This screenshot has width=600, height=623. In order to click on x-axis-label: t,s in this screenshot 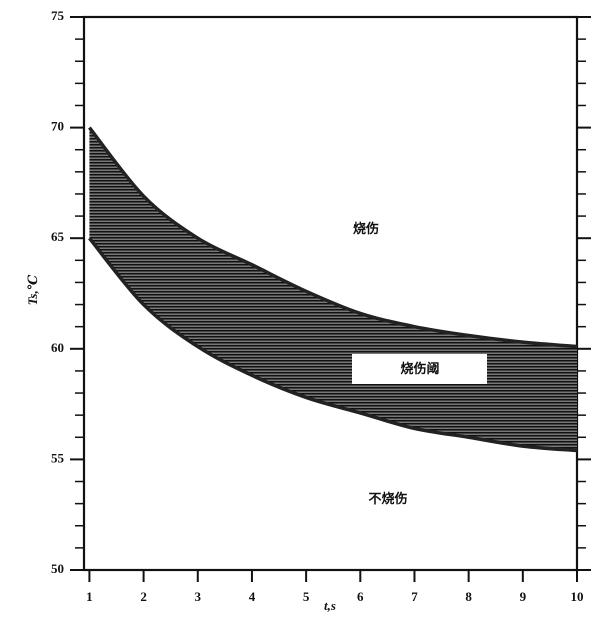, I will do `click(330, 605)`.